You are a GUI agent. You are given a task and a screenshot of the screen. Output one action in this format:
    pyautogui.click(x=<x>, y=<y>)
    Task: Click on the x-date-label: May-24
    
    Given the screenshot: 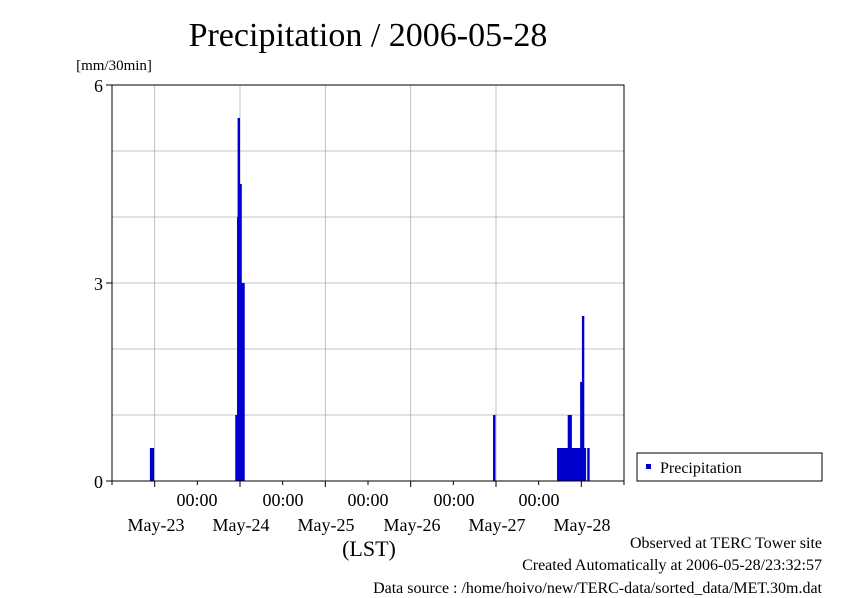 What is the action you would take?
    pyautogui.click(x=241, y=525)
    